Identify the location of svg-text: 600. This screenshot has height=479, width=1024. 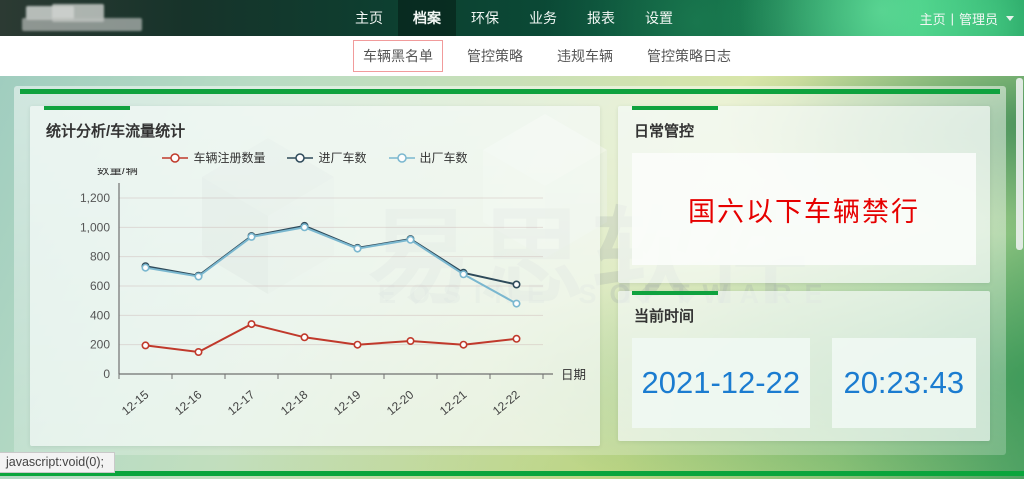
(100, 286).